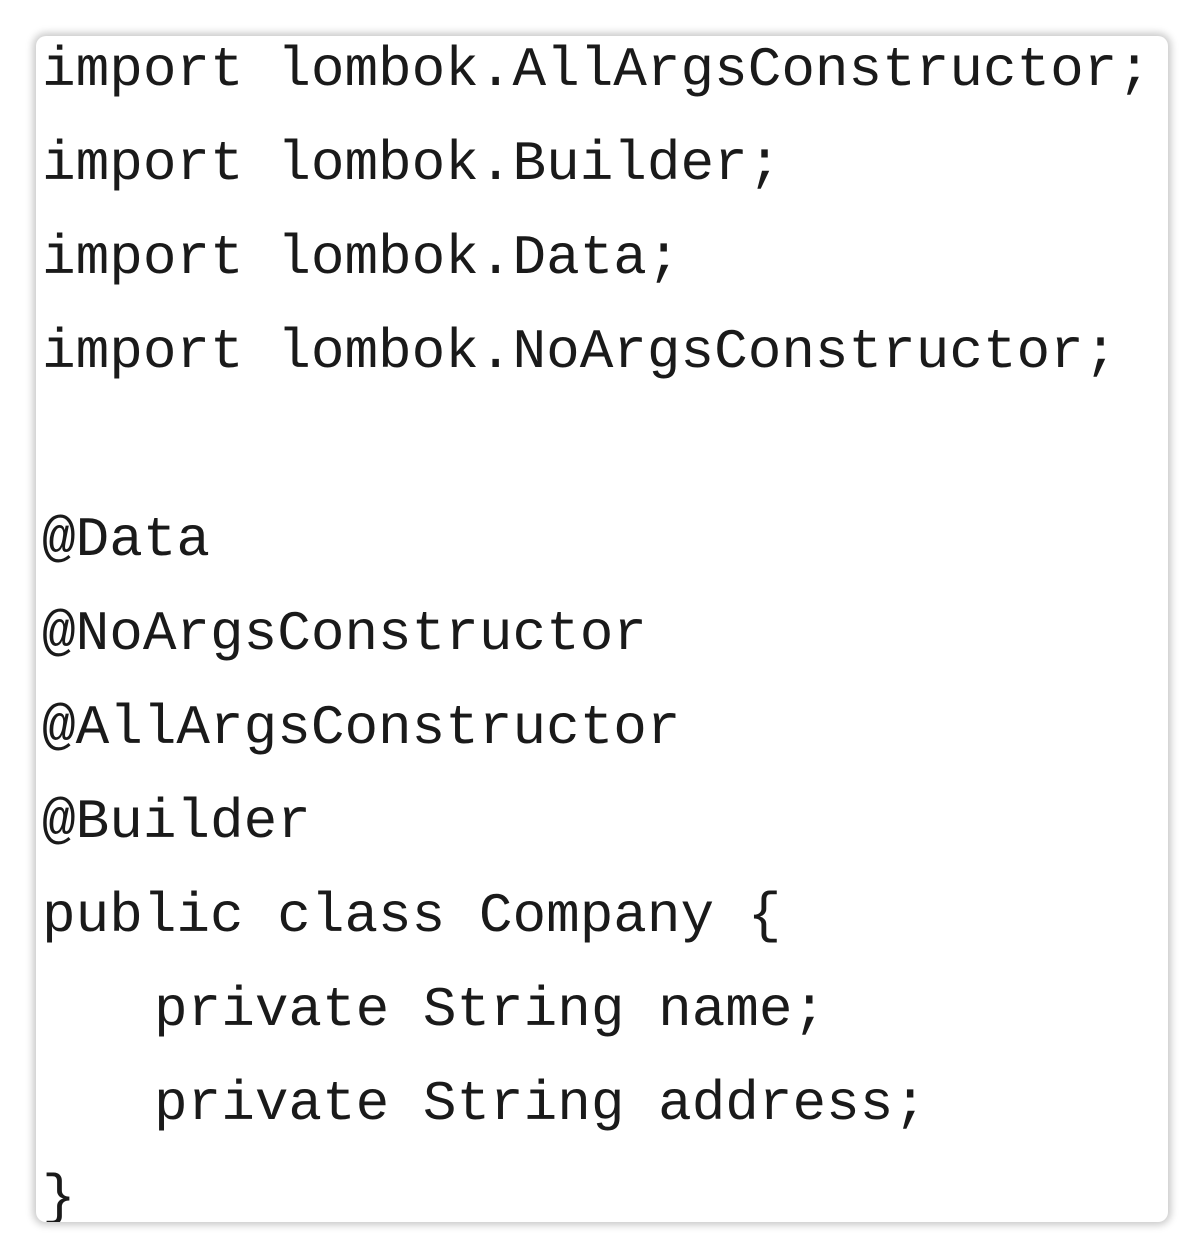  I want to click on annotation-line: @NoArgsConstructor, so click(344, 634).